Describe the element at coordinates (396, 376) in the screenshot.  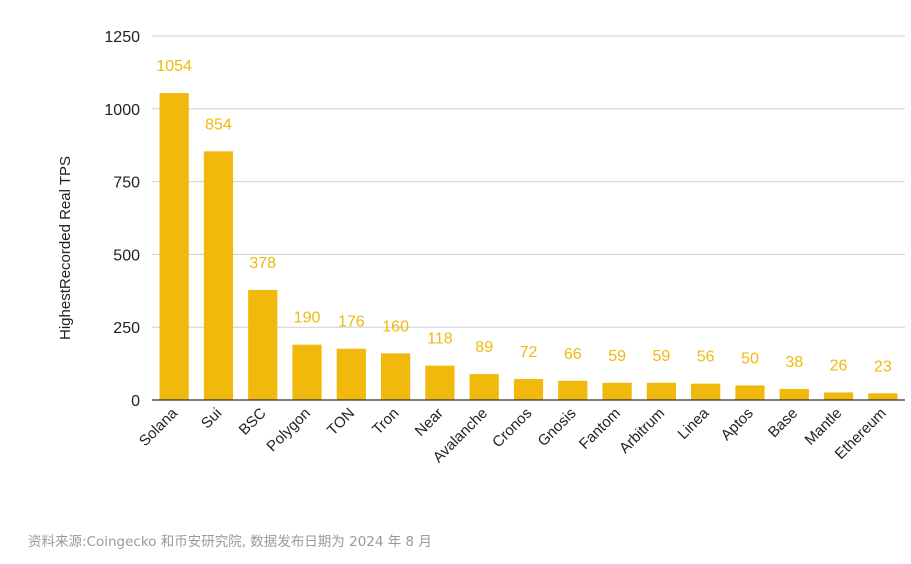
I see `bar-tron` at that location.